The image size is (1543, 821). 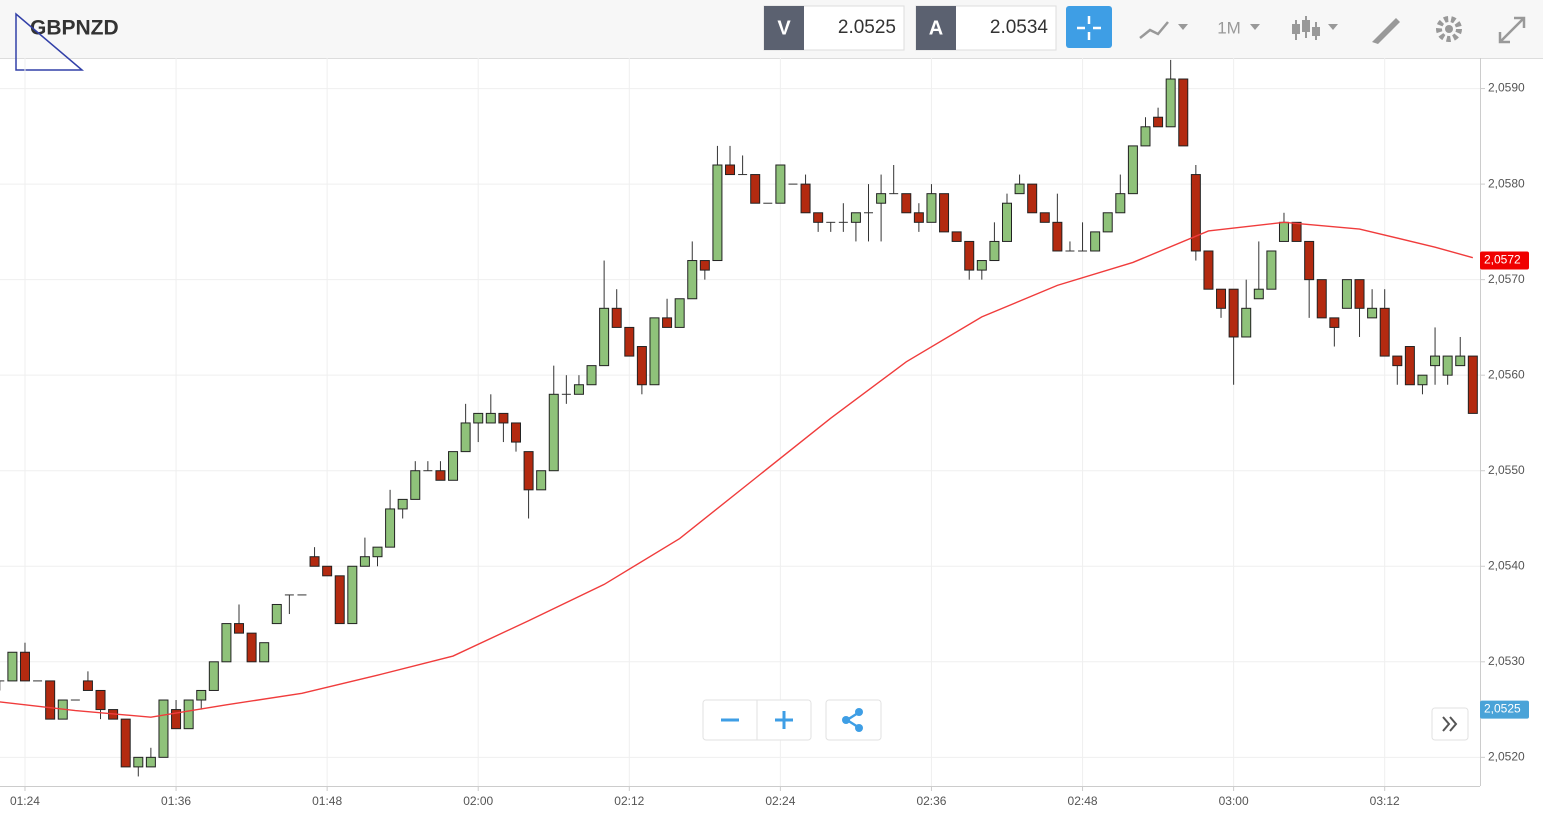 I want to click on x-tick-label: 02:36, so click(x=931, y=801).